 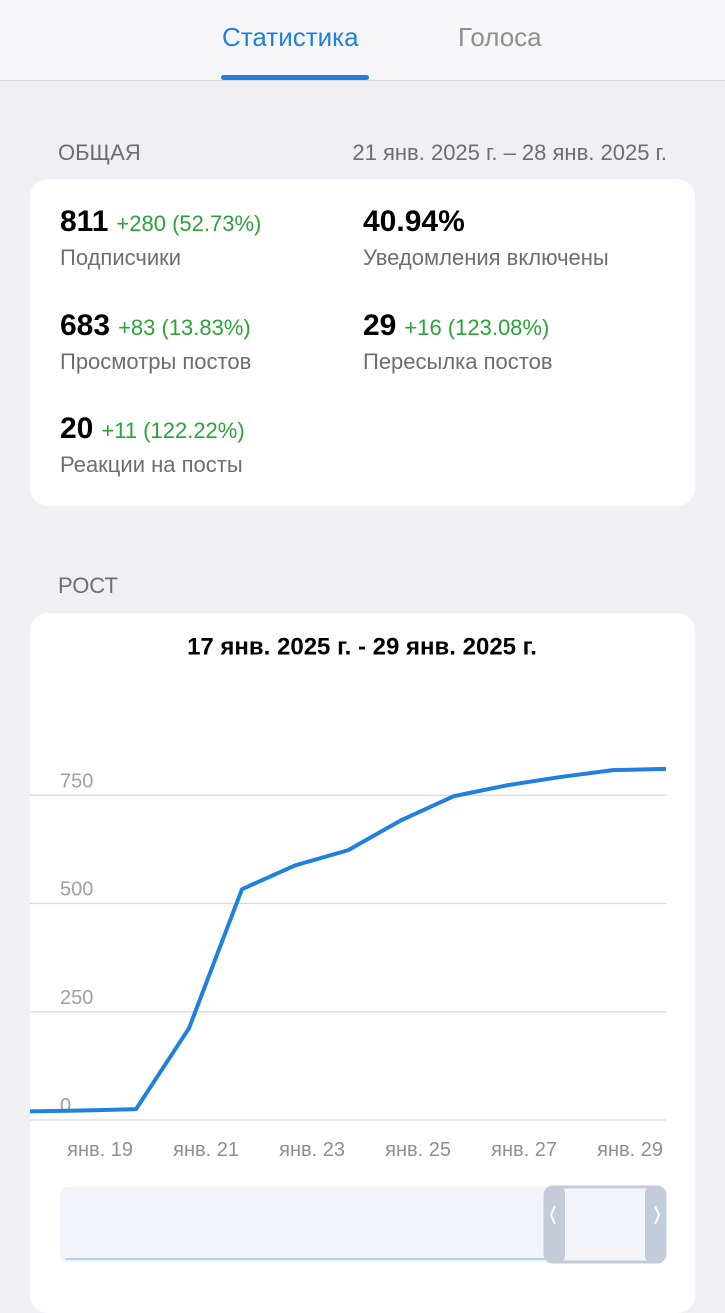 What do you see at coordinates (84, 221) in the screenshot?
I see `stat-value: 811` at bounding box center [84, 221].